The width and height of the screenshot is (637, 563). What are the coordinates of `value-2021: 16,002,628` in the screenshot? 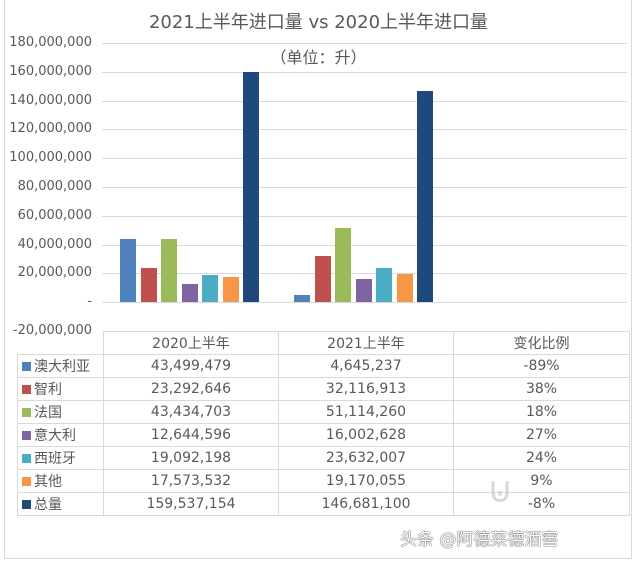 It's located at (366, 435).